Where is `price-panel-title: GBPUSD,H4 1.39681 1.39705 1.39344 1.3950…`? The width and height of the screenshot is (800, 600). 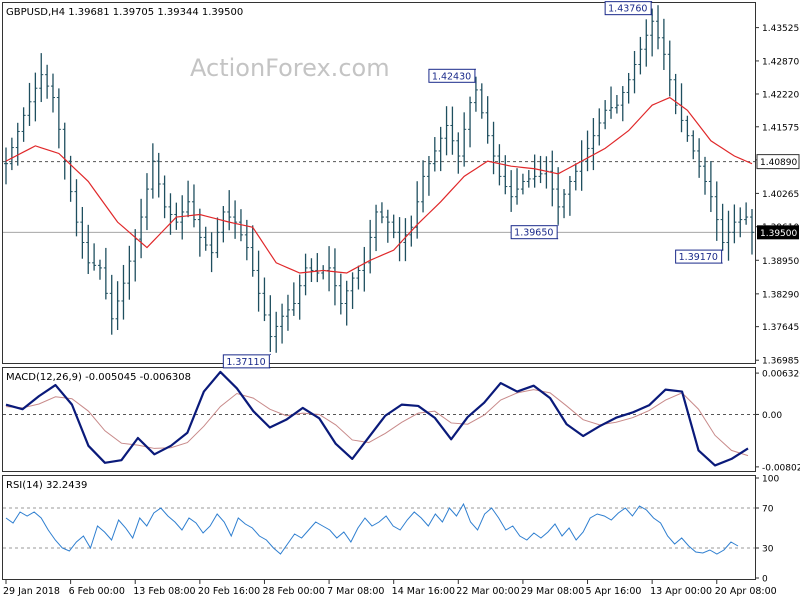 price-panel-title: GBPUSD,H4 1.39681 1.39705 1.39344 1.3950… is located at coordinates (124, 12).